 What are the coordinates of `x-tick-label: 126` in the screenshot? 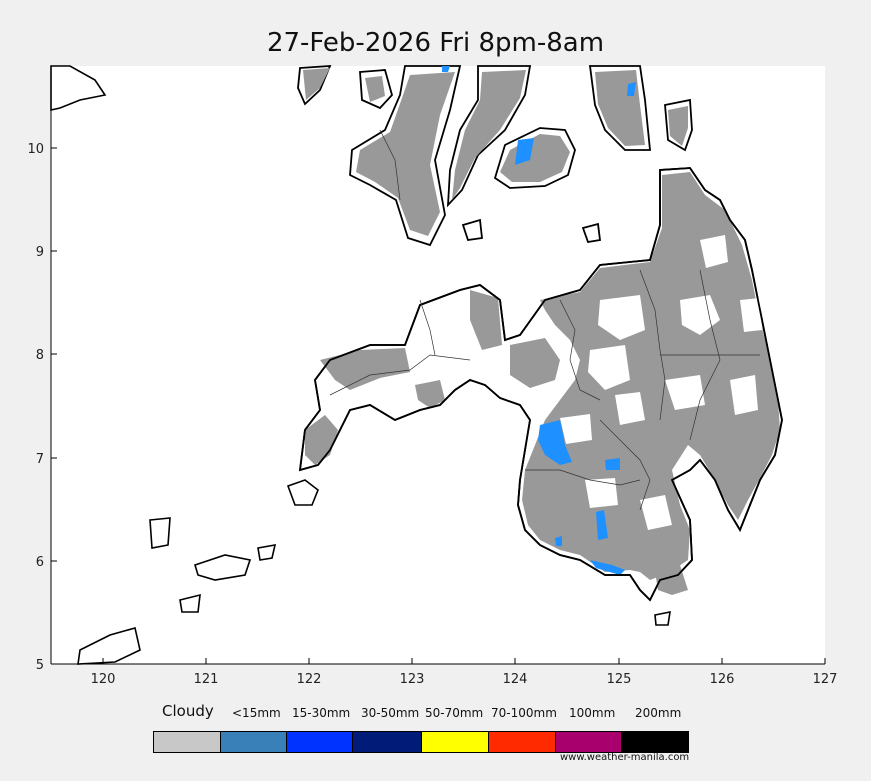 It's located at (722, 679).